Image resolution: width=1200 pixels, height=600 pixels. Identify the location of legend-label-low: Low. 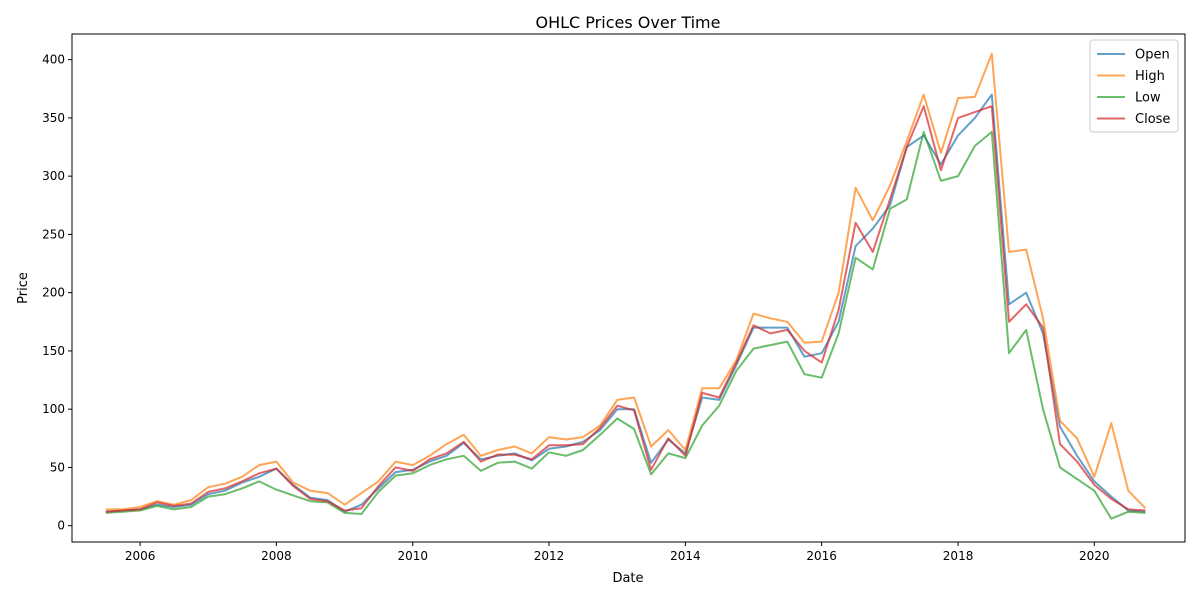
(1148, 98).